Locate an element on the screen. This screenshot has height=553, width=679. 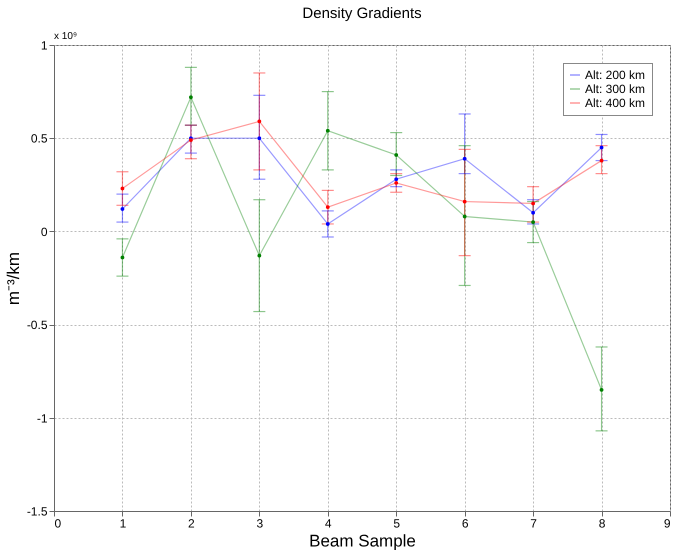
y-tick-label: -1 is located at coordinates (42, 418).